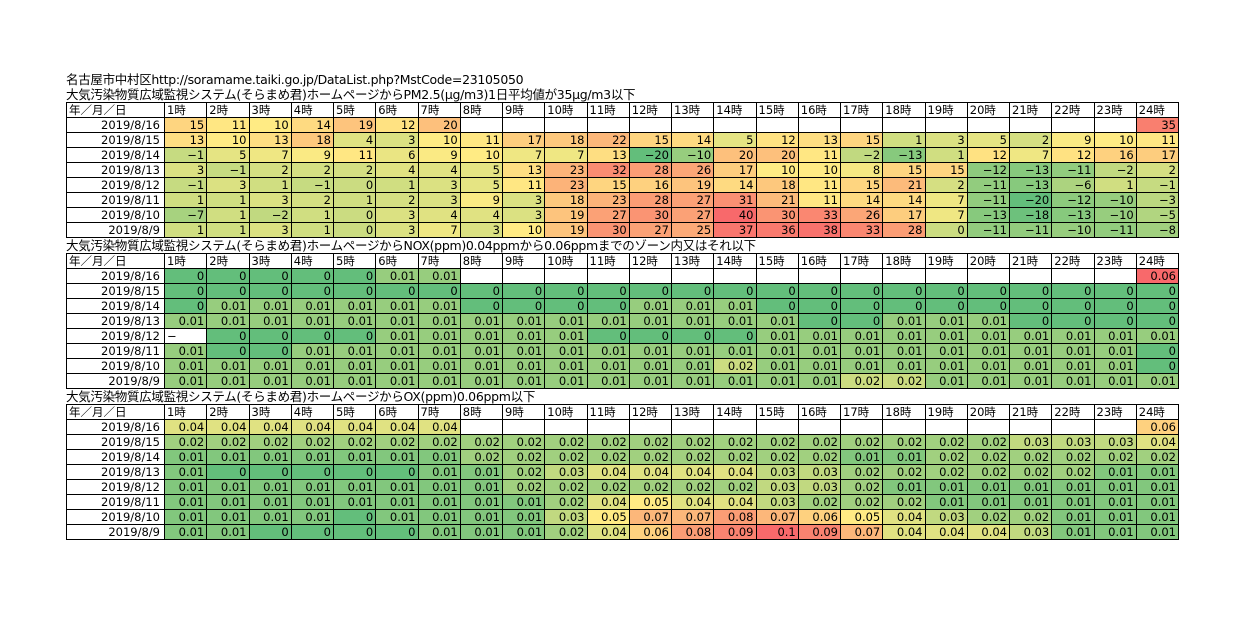 The width and height of the screenshot is (1240, 633). Describe the element at coordinates (1157, 185) in the screenshot. I see `value-cell: −1` at that location.